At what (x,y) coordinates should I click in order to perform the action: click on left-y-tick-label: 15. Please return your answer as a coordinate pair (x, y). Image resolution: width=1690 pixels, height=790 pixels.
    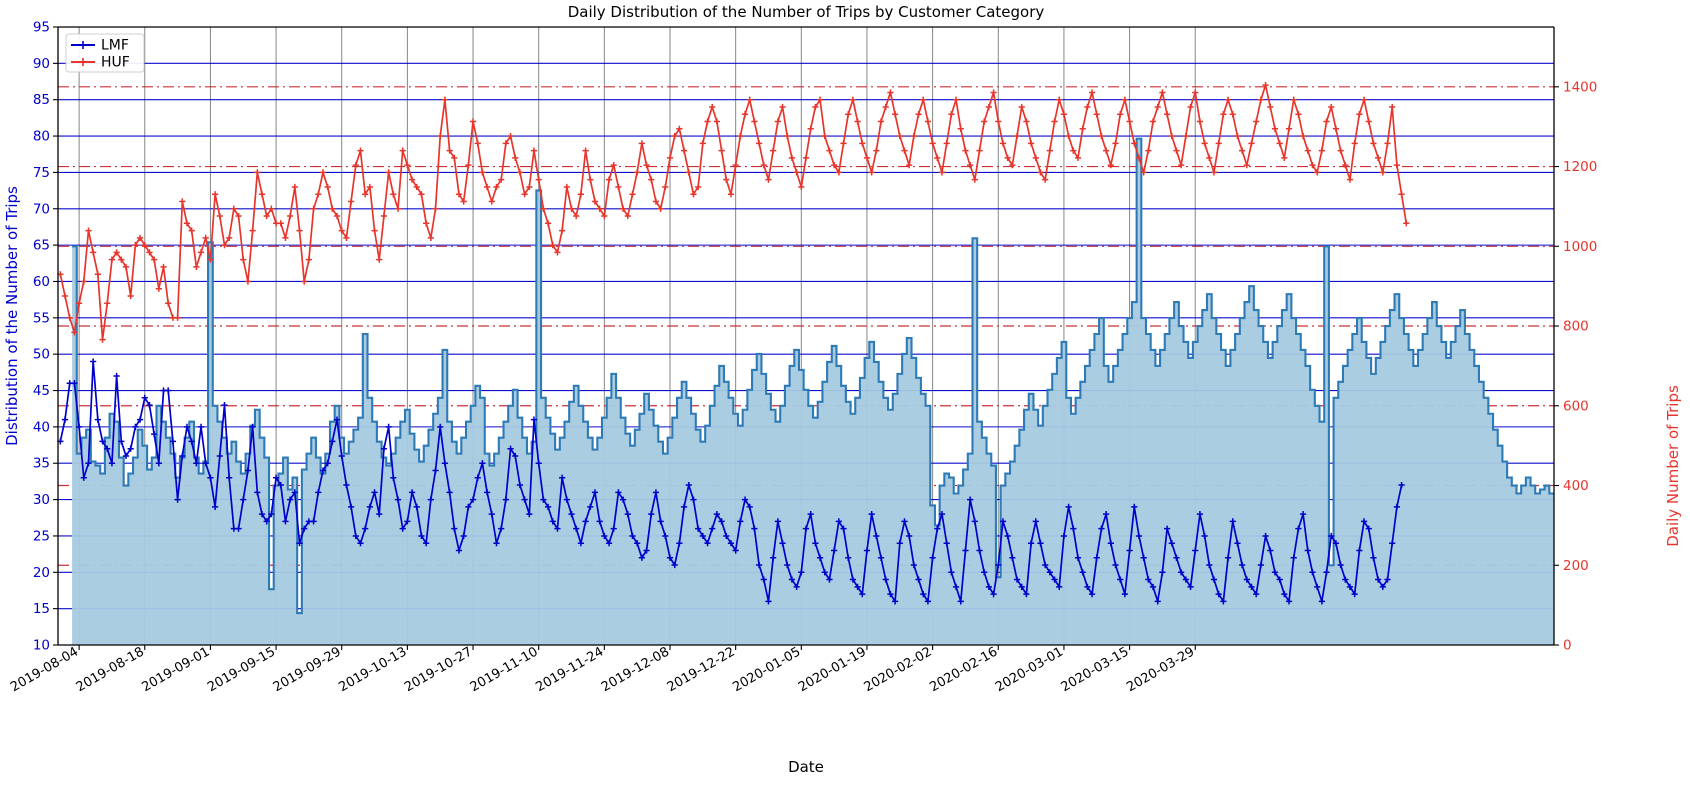
    Looking at the image, I should click on (41, 609).